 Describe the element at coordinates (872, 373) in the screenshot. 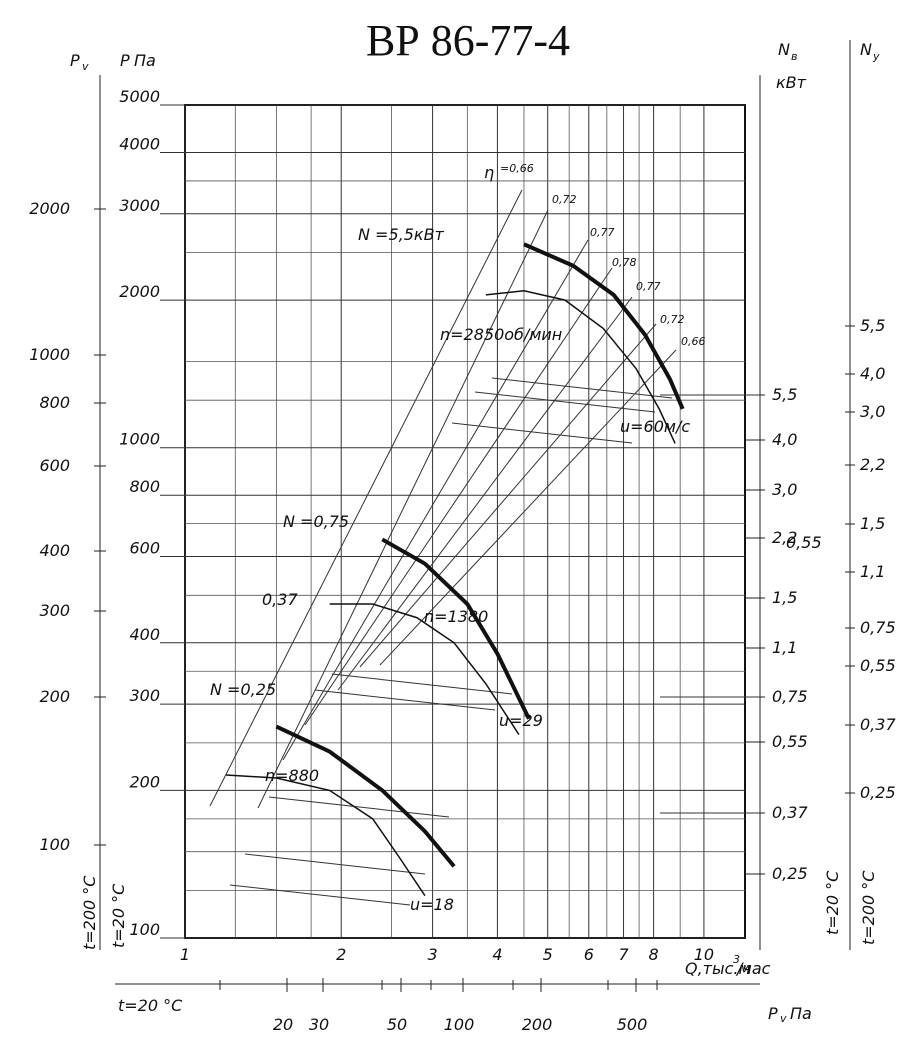

I see `right-outer-tick-label: 4,0` at that location.